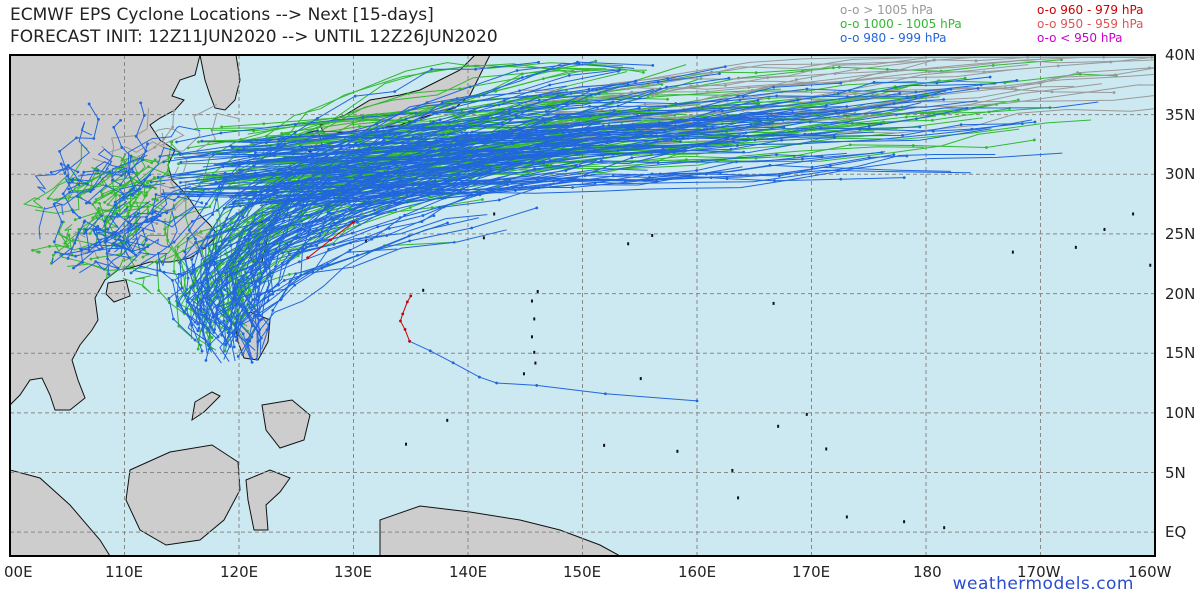 The image size is (1200, 600). Describe the element at coordinates (901, 24) in the screenshot. I see `legend-item-1000-1005: o-o 1000 - 1005 hPa` at that location.